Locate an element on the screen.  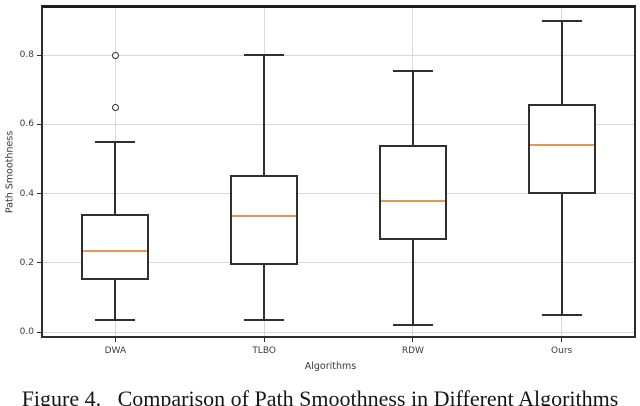
x-tick-label: TLBO is located at coordinates (264, 351).